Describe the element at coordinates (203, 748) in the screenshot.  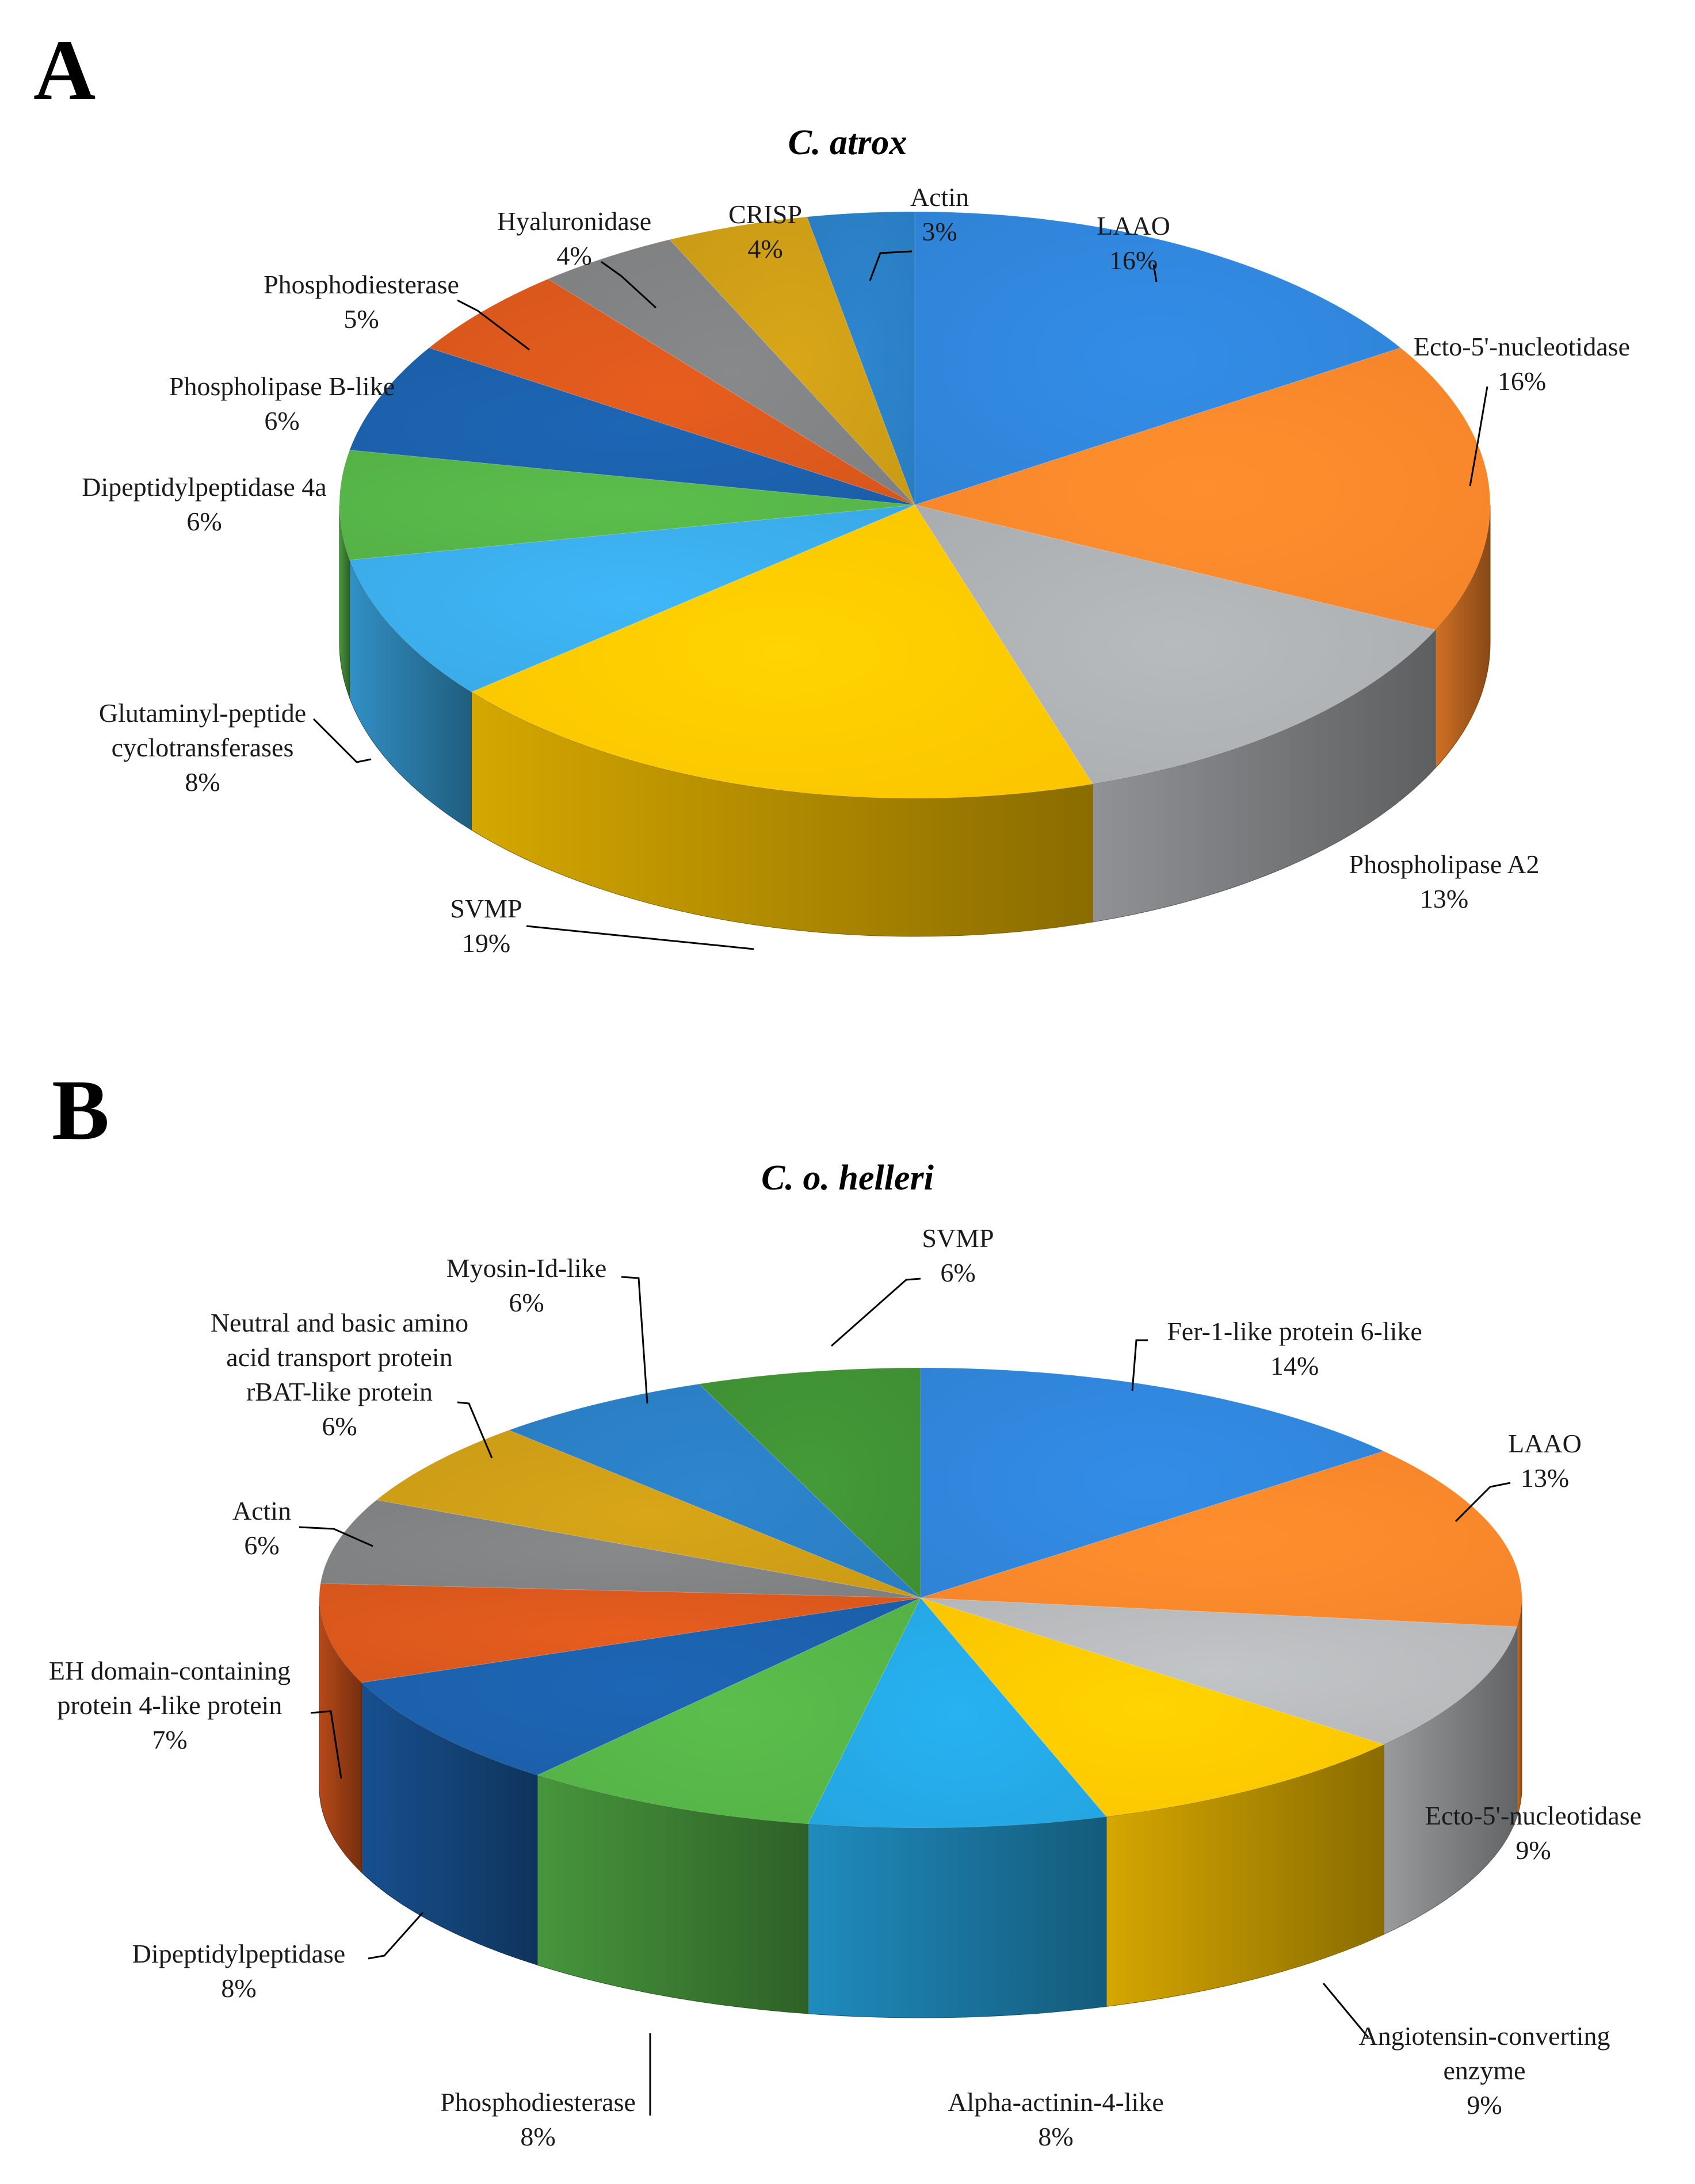
I see `slice-label: cyclotransferases` at that location.